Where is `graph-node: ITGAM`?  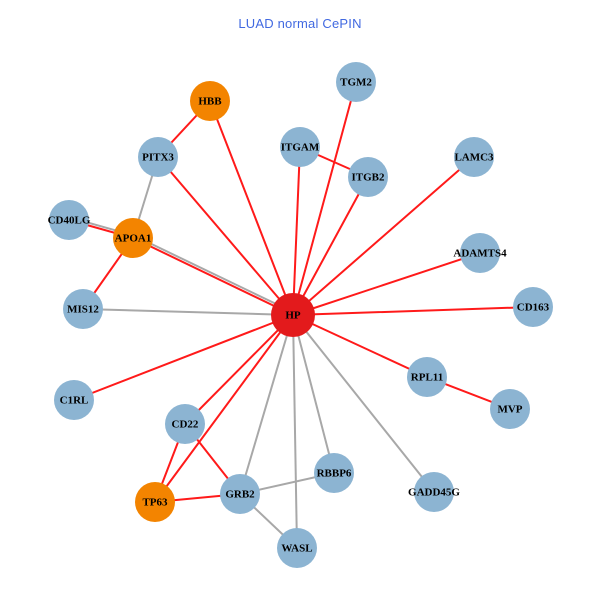
graph-node: ITGAM is located at coordinates (300, 147).